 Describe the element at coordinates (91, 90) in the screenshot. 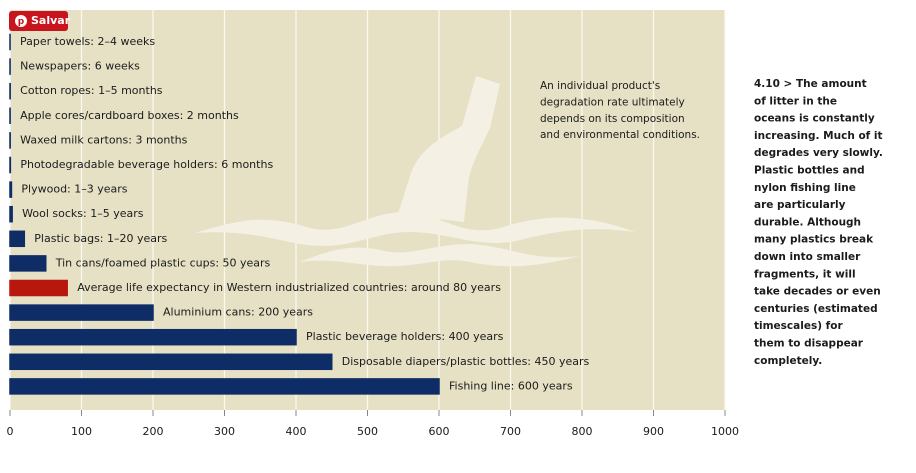

I see `bar-label: Cotton ropes: 1–5 months` at that location.